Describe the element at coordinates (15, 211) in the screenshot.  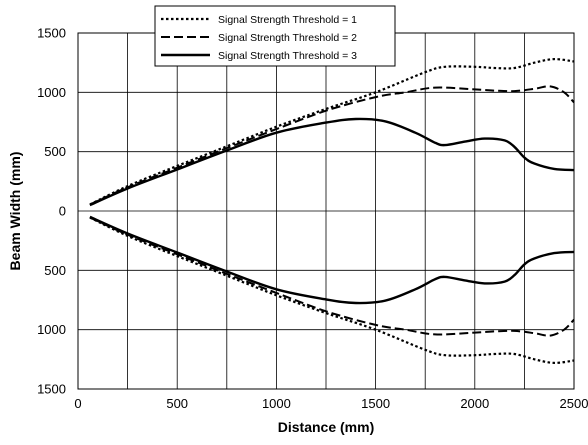
I see `y-axis-label: Beam Width (mm)` at that location.